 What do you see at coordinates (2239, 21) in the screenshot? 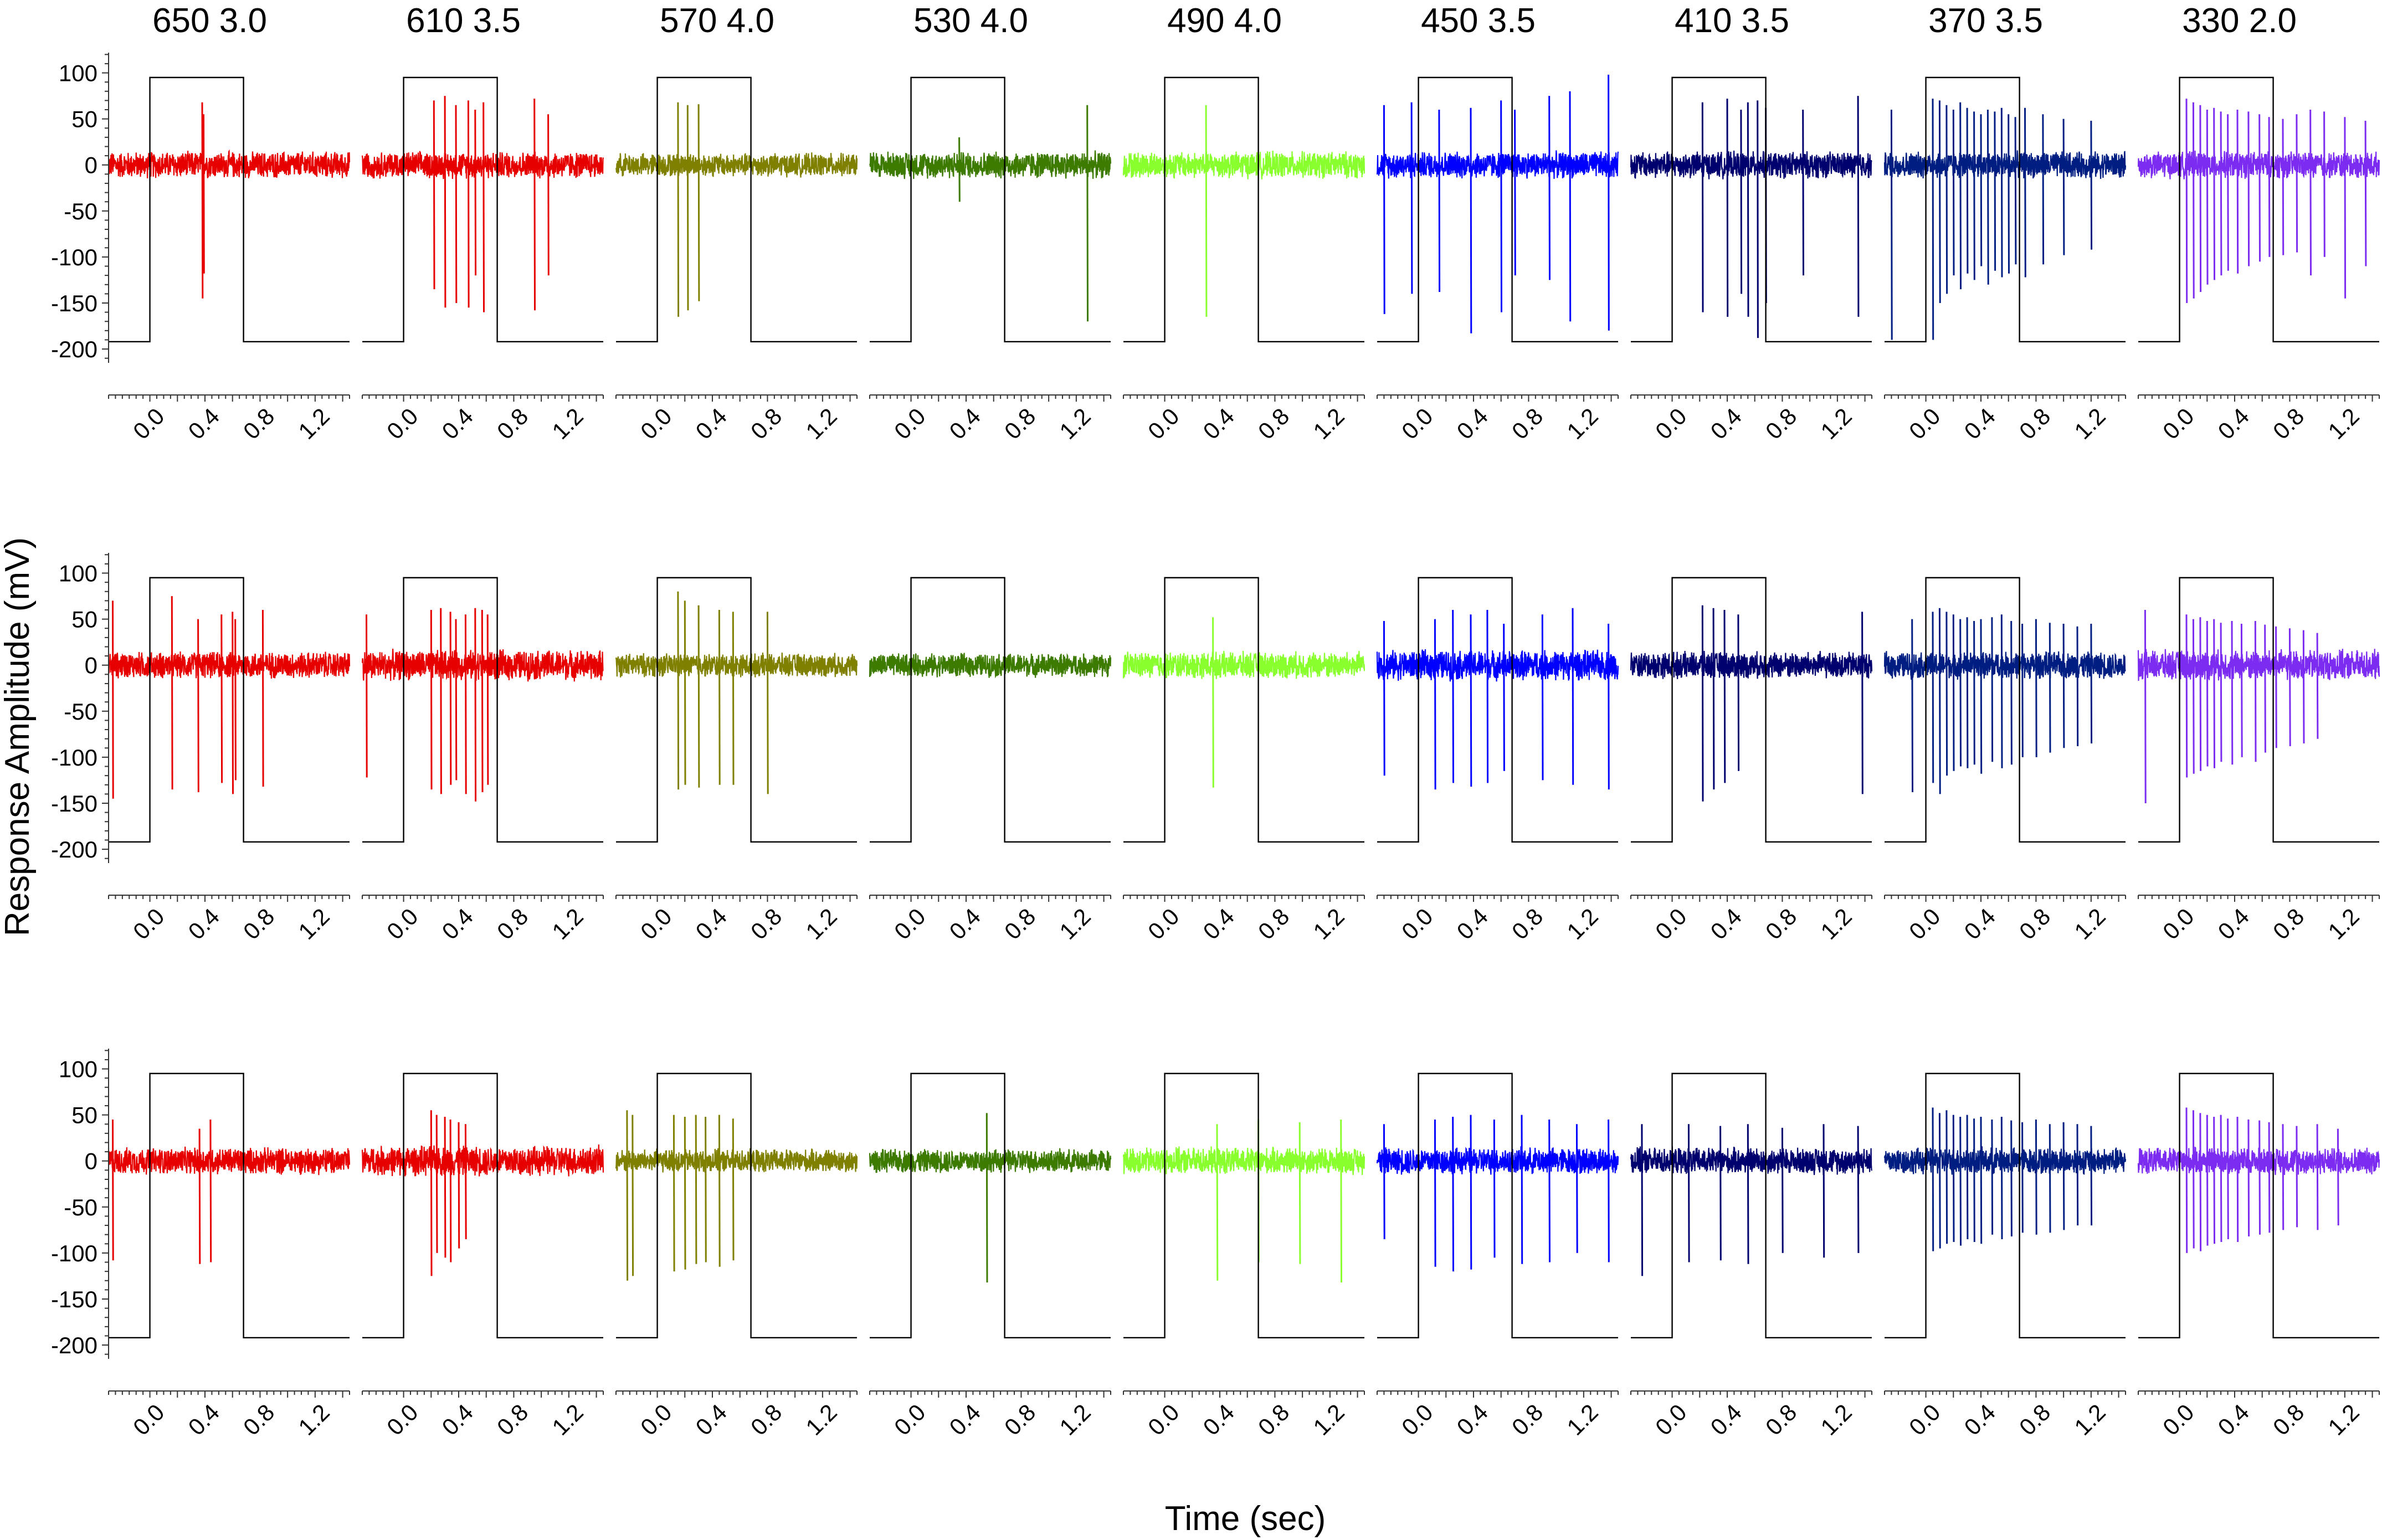
I see `column-title: 330 2.0` at bounding box center [2239, 21].